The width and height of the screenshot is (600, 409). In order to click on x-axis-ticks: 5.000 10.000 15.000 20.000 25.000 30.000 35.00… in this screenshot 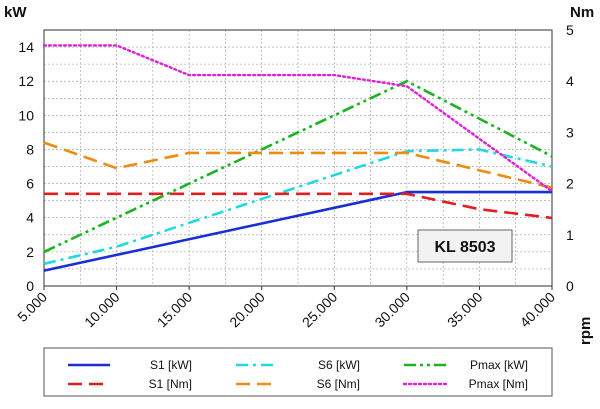, I will do `click(286, 308)`.